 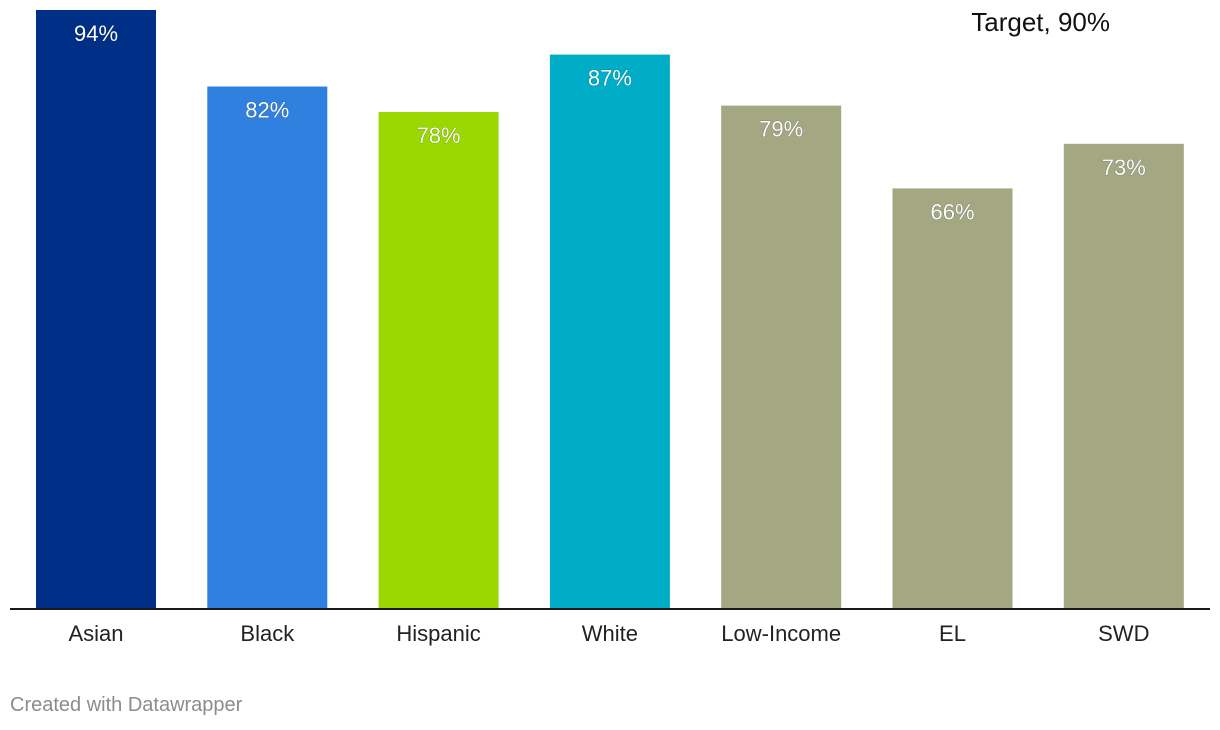 What do you see at coordinates (95, 633) in the screenshot?
I see `category-label: Asian` at bounding box center [95, 633].